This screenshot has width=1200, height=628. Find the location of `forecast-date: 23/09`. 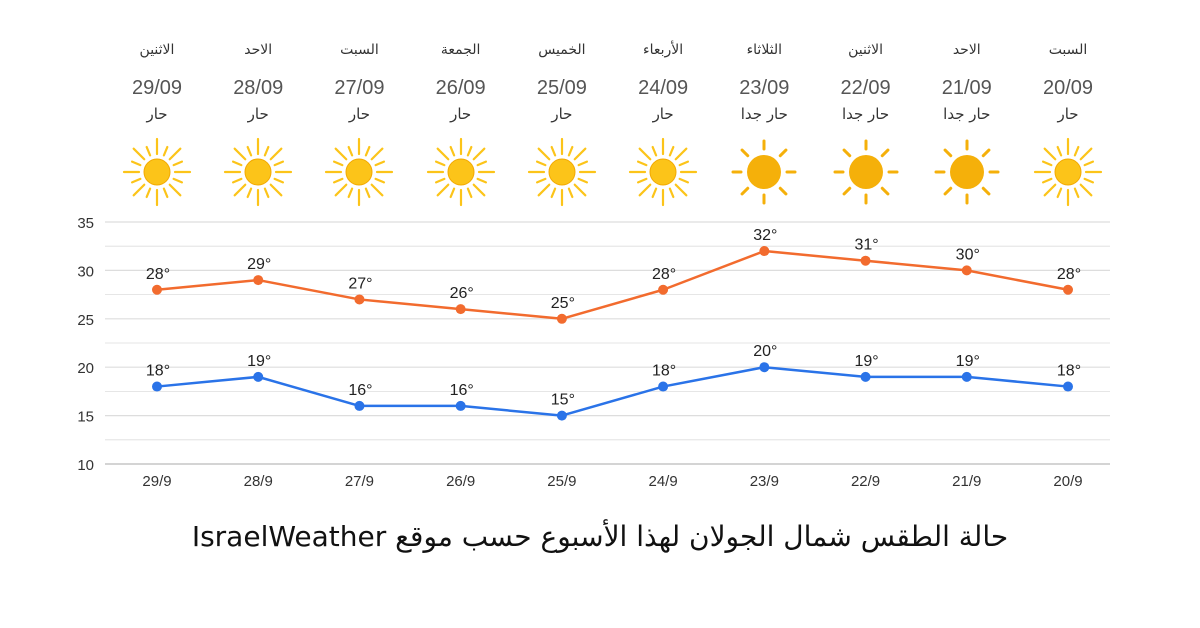

forecast-date: 23/09 is located at coordinates (764, 88).